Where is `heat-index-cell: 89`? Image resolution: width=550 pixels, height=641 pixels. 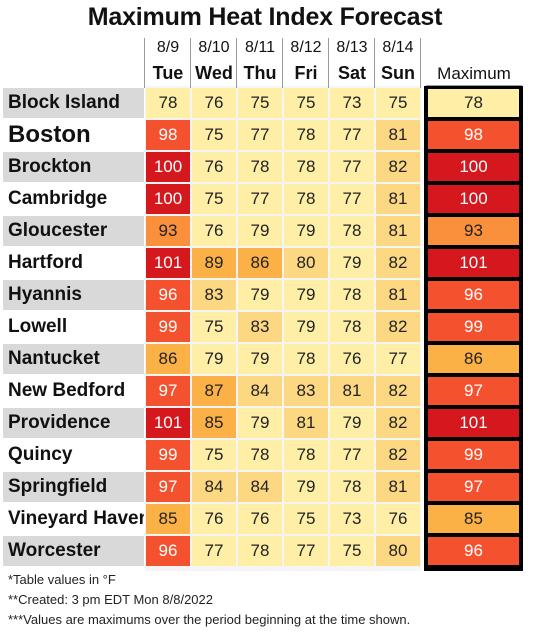
heat-index-cell: 89 is located at coordinates (214, 263).